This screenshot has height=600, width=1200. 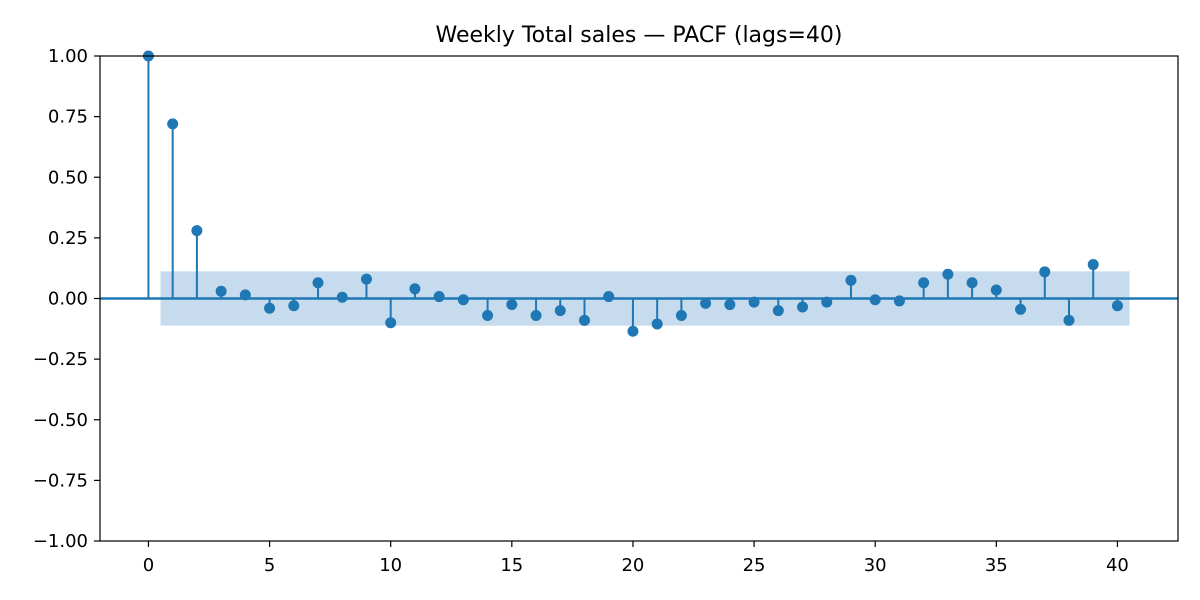 What do you see at coordinates (996, 565) in the screenshot?
I see `x-tick-label: 35` at bounding box center [996, 565].